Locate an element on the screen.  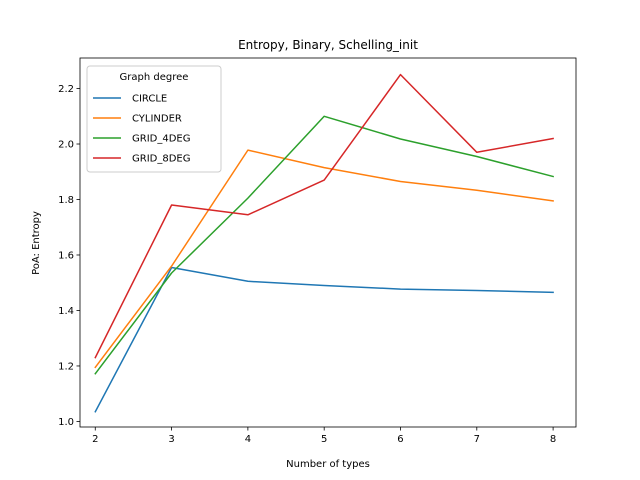
legend-label: GRID_4DEG is located at coordinates (161, 139).